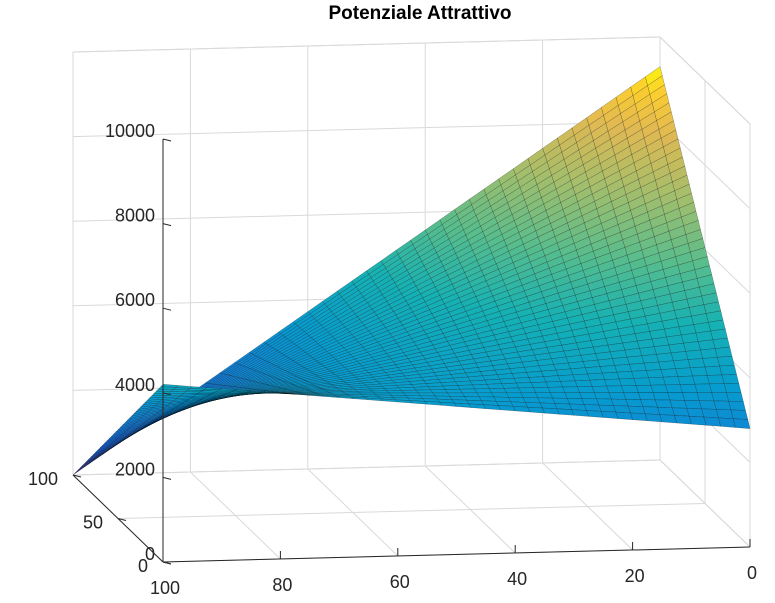 The height and width of the screenshot is (603, 775). What do you see at coordinates (43, 479) in the screenshot?
I see `y-tick-label: 100` at bounding box center [43, 479].